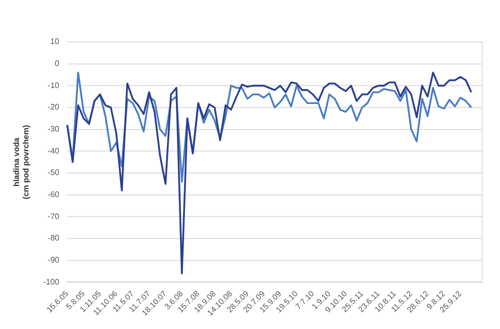  I want to click on y-tick-label: -70, so click(54, 216).